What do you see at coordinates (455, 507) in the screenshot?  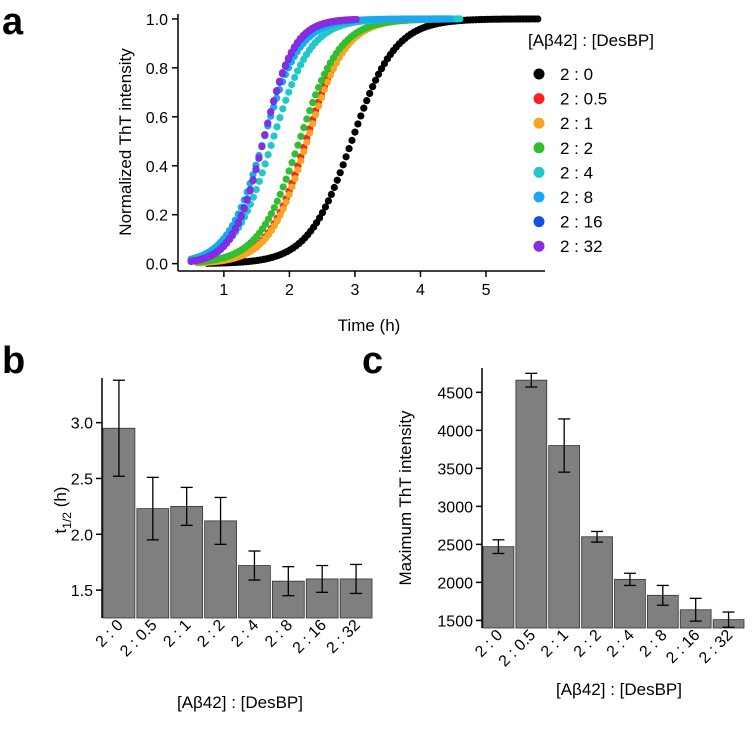 I see `y-tick-label: 3000` at bounding box center [455, 507].